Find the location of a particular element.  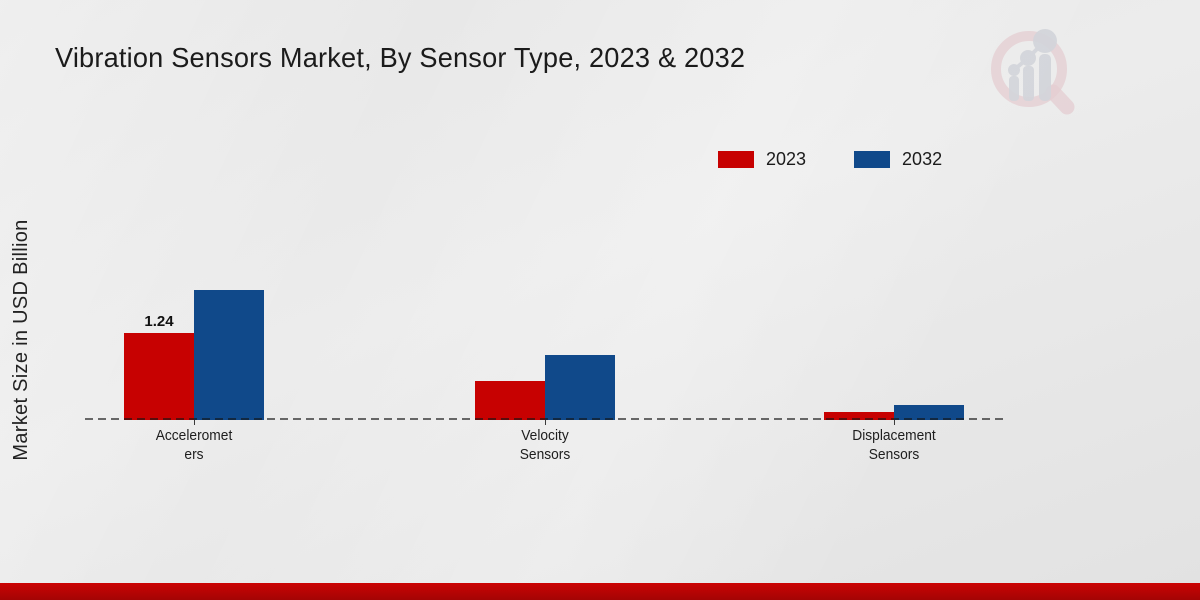

x-tick-label-line: Velocity is located at coordinates (545, 436).